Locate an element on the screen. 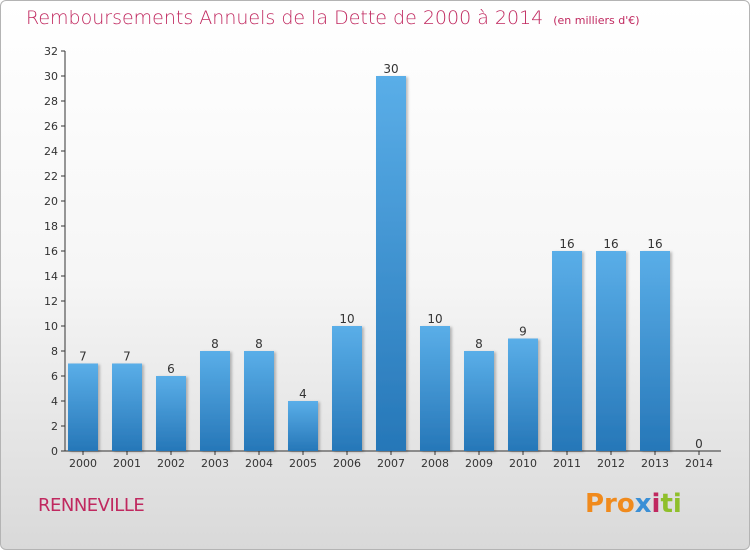 The width and height of the screenshot is (750, 550). logo-part-2: x is located at coordinates (643, 504).